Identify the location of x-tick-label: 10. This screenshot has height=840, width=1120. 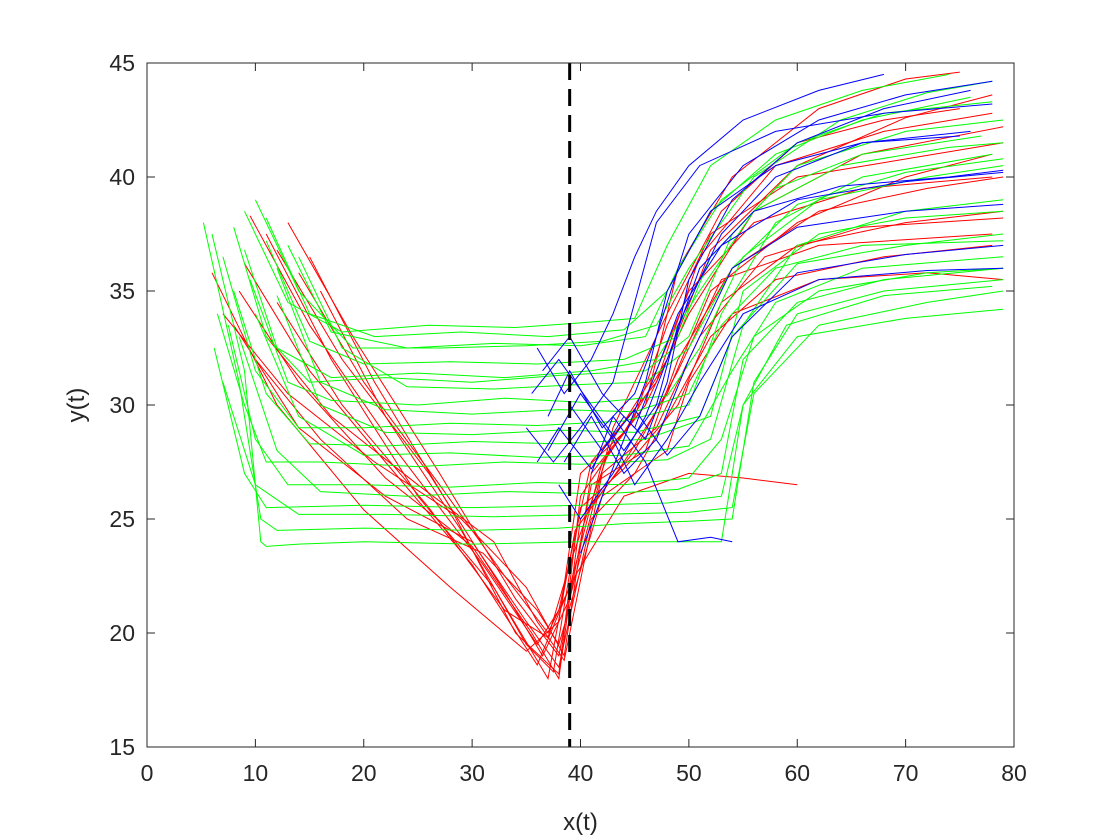
(256, 773).